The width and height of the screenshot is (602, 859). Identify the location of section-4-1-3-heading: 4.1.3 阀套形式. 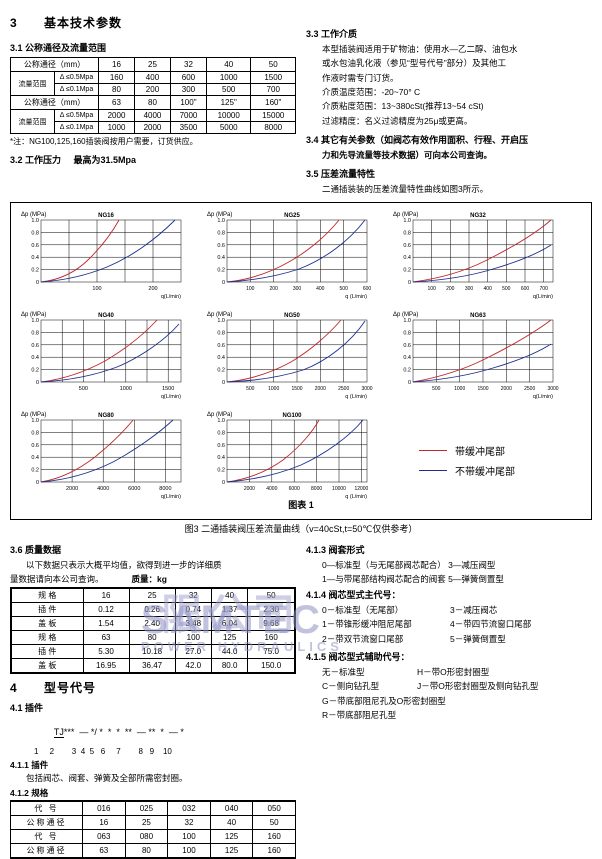
(449, 549).